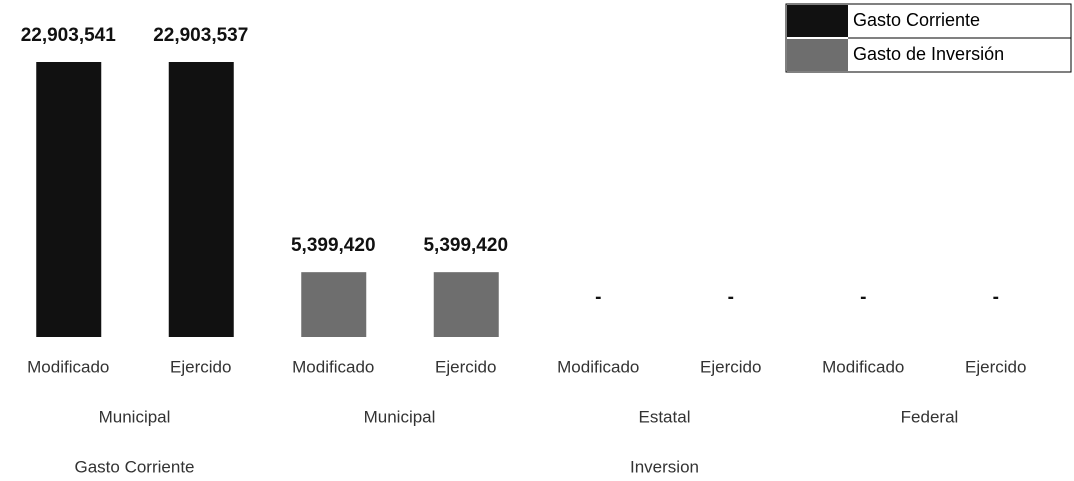  Describe the element at coordinates (930, 416) in the screenshot. I see `group-label: Federal` at that location.